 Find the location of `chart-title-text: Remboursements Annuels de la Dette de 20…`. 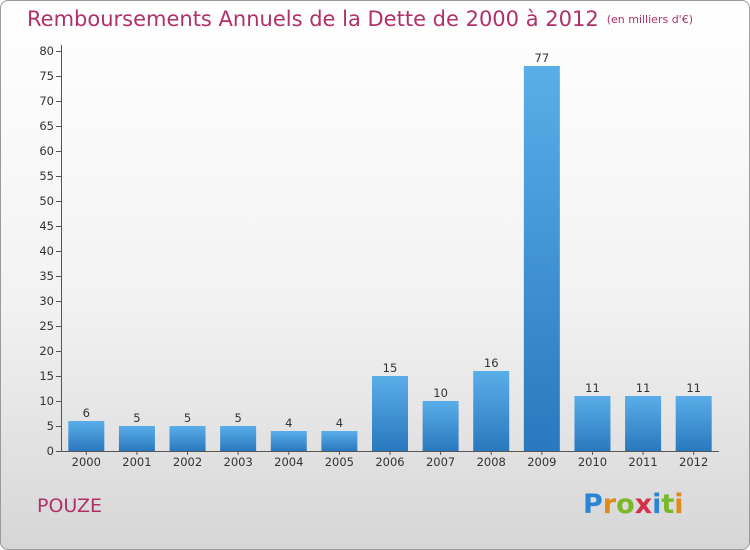

chart-title-text: Remboursements Annuels de la Dette de 20… is located at coordinates (313, 19).